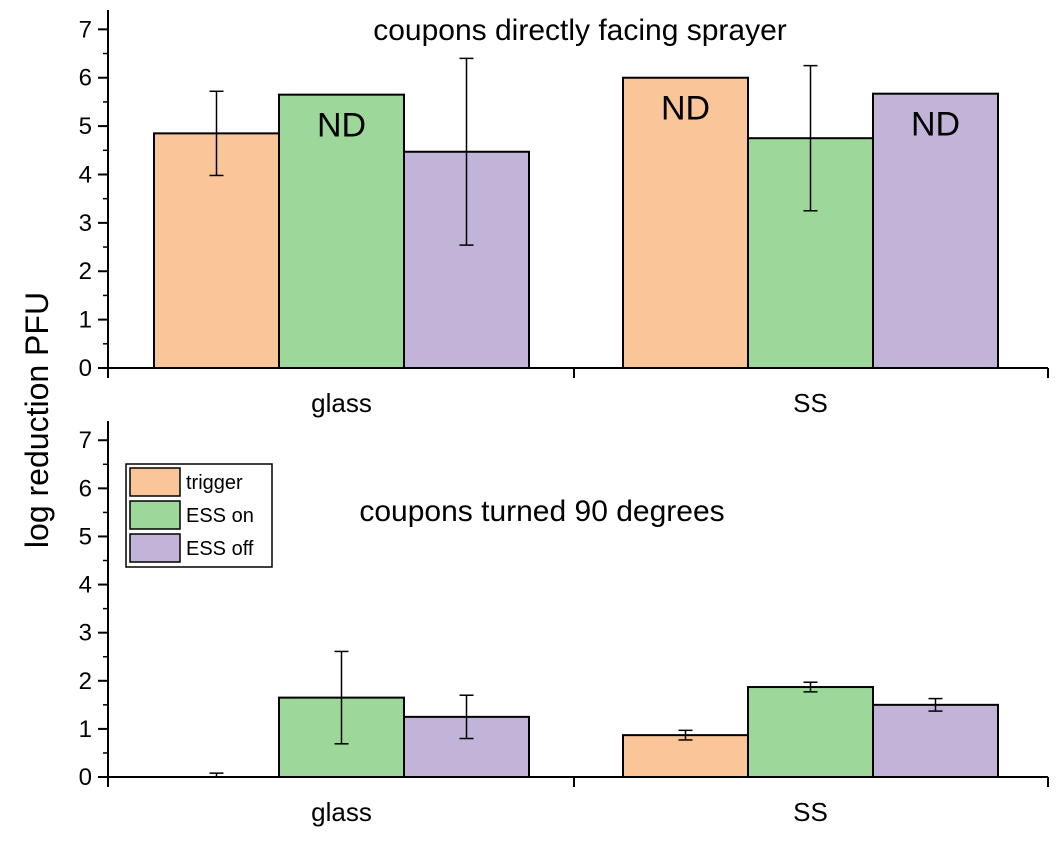 This screenshot has height=842, width=1056. What do you see at coordinates (541, 511) in the screenshot?
I see `panel-title: coupons turned 90 degrees` at bounding box center [541, 511].